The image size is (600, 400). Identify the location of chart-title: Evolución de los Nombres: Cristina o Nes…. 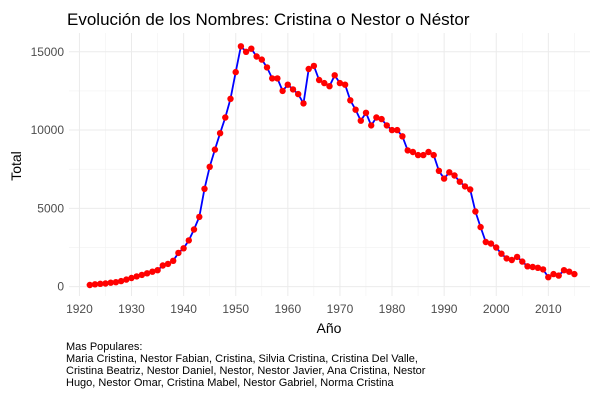
(268, 19).